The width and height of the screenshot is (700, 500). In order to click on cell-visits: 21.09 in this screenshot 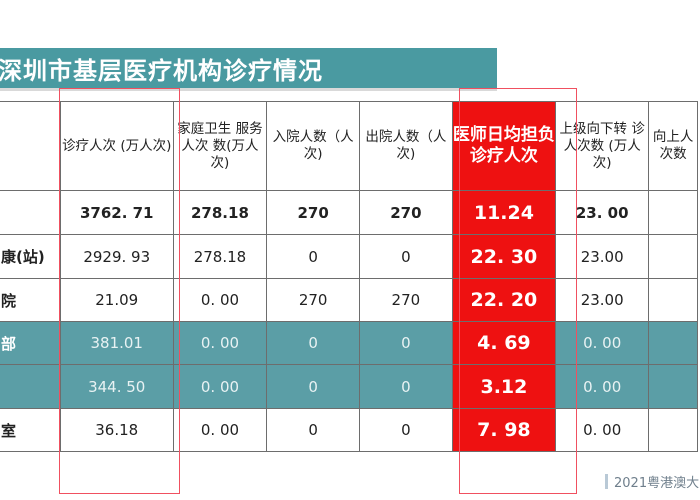, I will do `click(116, 300)`.